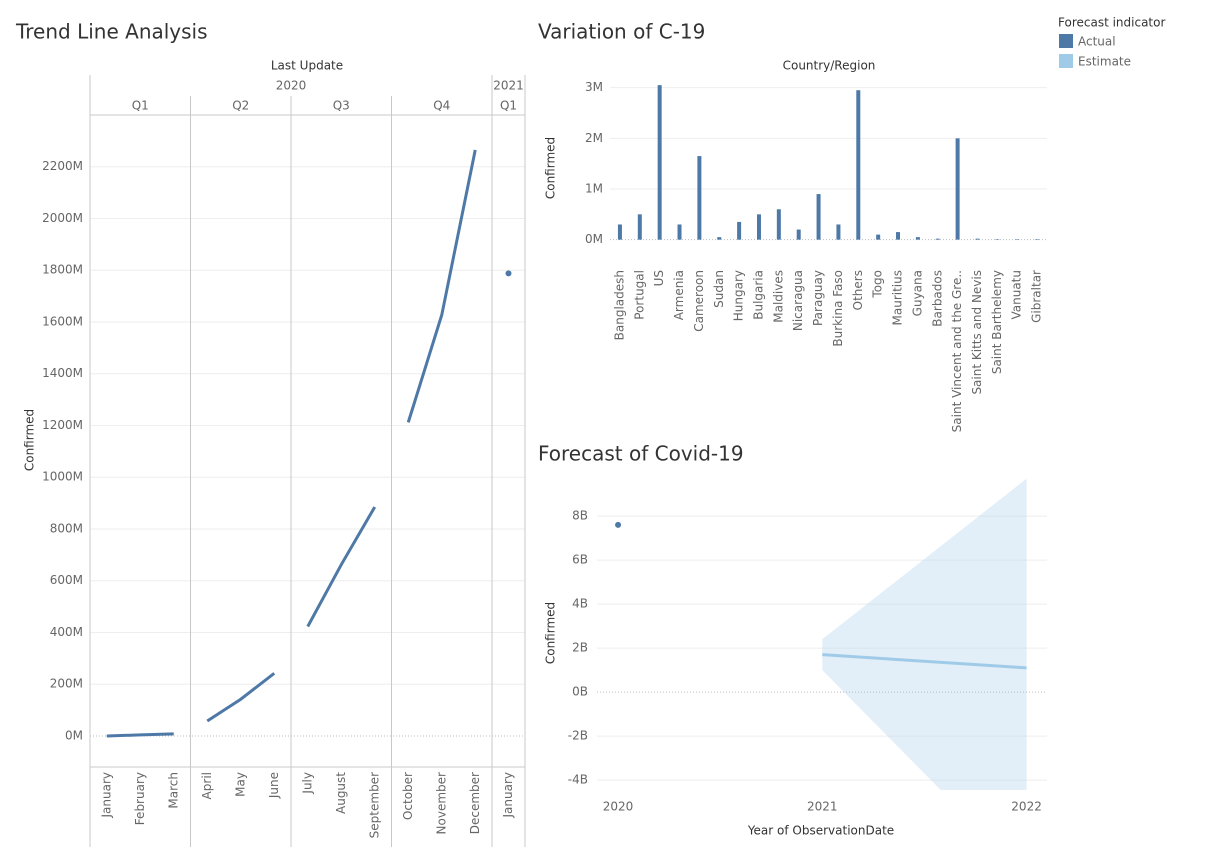 Image resolution: width=1219 pixels, height=858 pixels. What do you see at coordinates (341, 106) in the screenshot?
I see `quarter-label: Q3` at bounding box center [341, 106].